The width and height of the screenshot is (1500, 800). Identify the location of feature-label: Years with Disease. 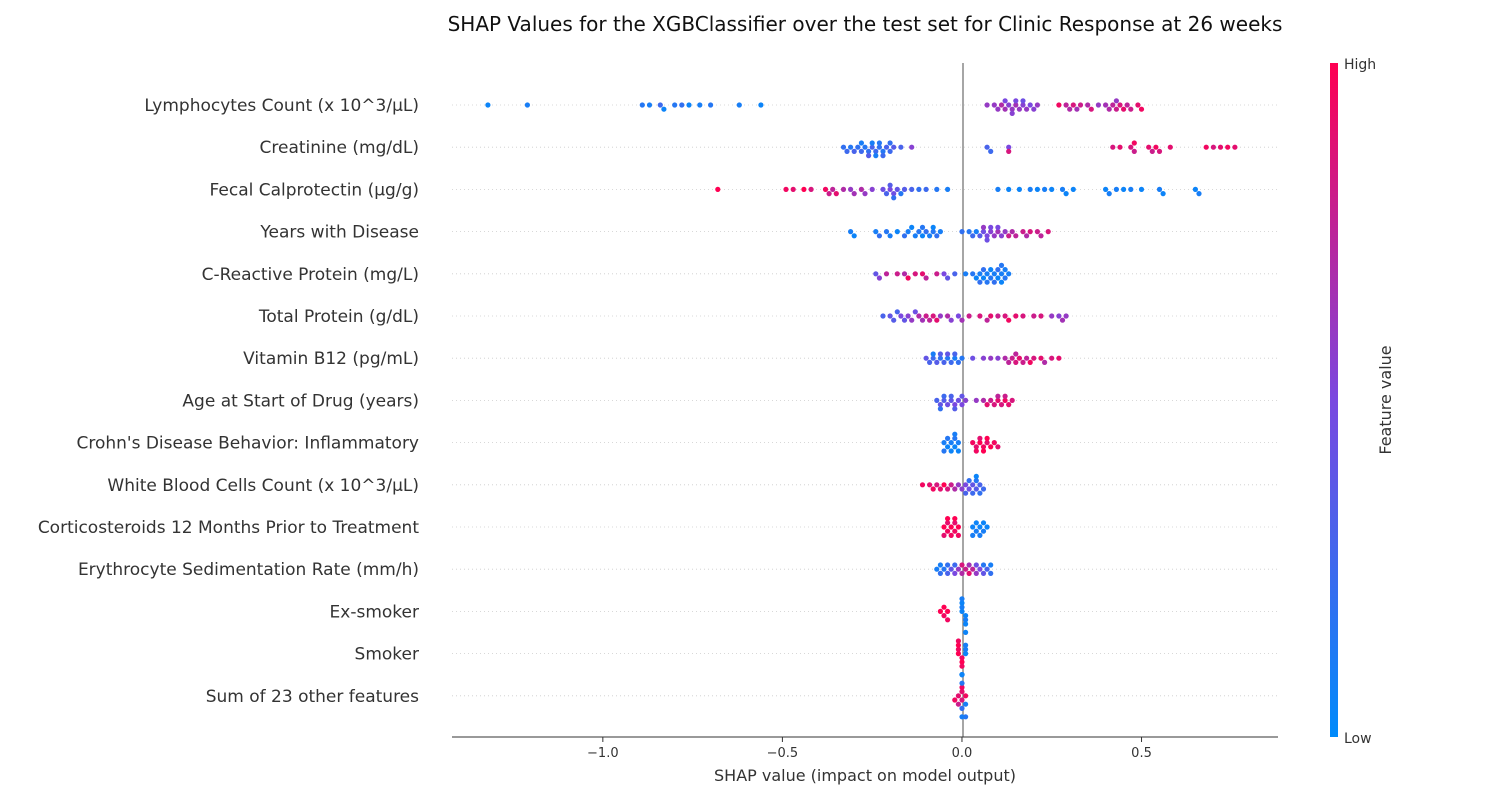
(339, 233).